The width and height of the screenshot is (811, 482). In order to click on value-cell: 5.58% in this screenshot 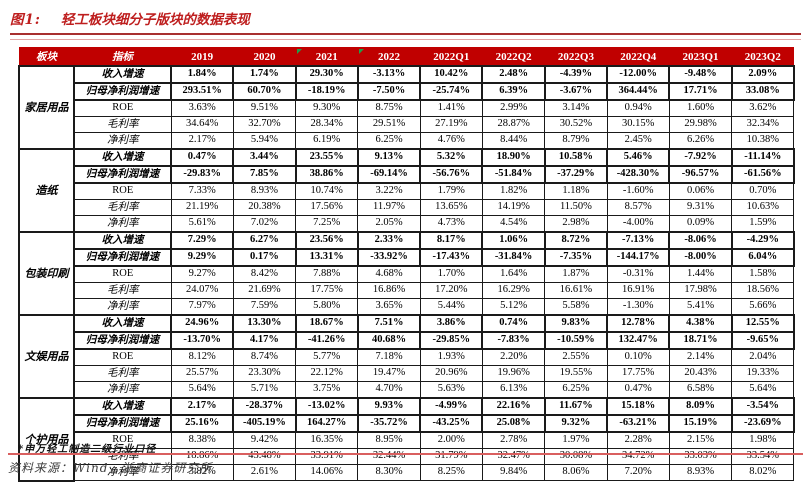, I will do `click(576, 307)`.